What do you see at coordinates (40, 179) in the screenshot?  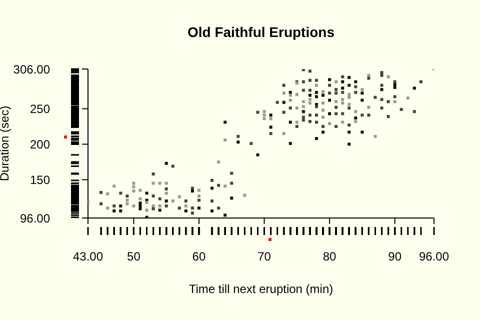 I see `y-tick-label: 150` at bounding box center [40, 179].